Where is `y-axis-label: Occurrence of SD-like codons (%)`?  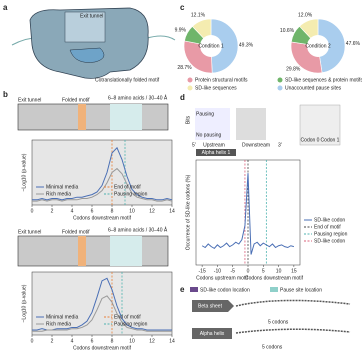 y-axis-label: Occurrence of SD-like codons (%) is located at coordinates (188, 212).